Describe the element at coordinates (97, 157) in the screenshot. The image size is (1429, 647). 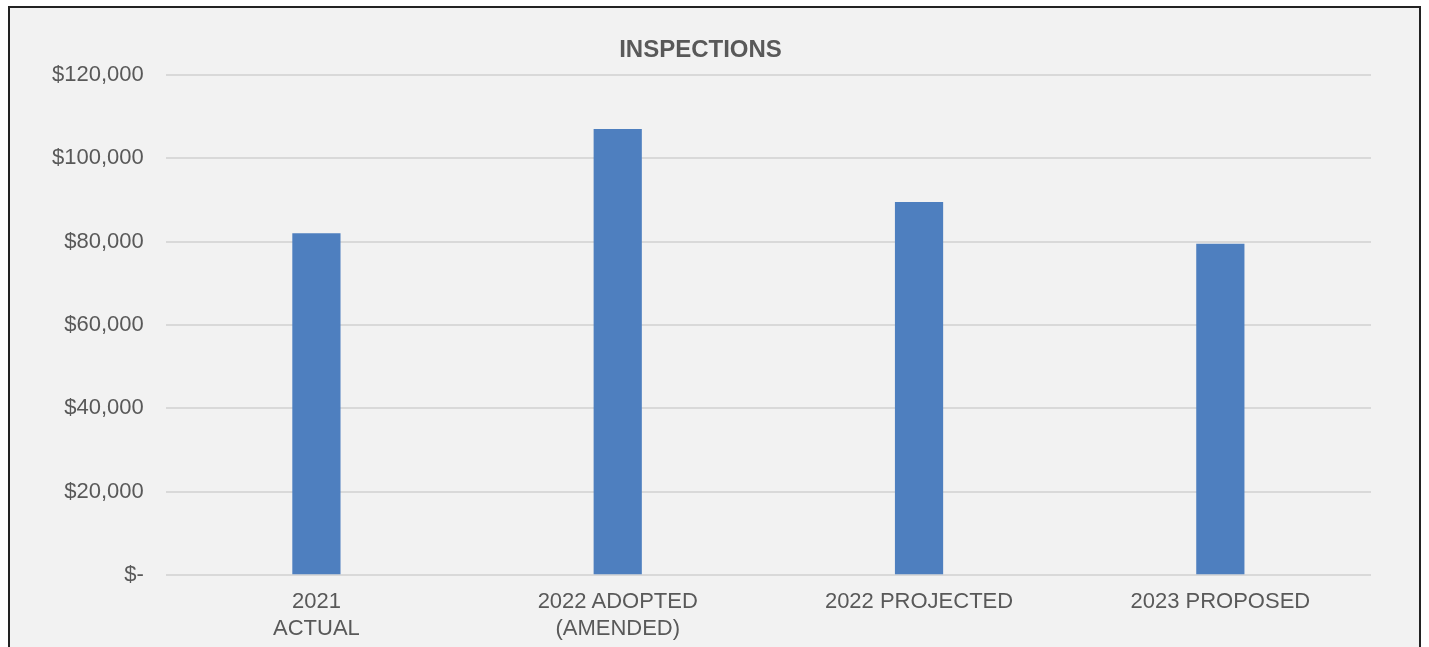
I see `y-tick-label: $100,000` at that location.